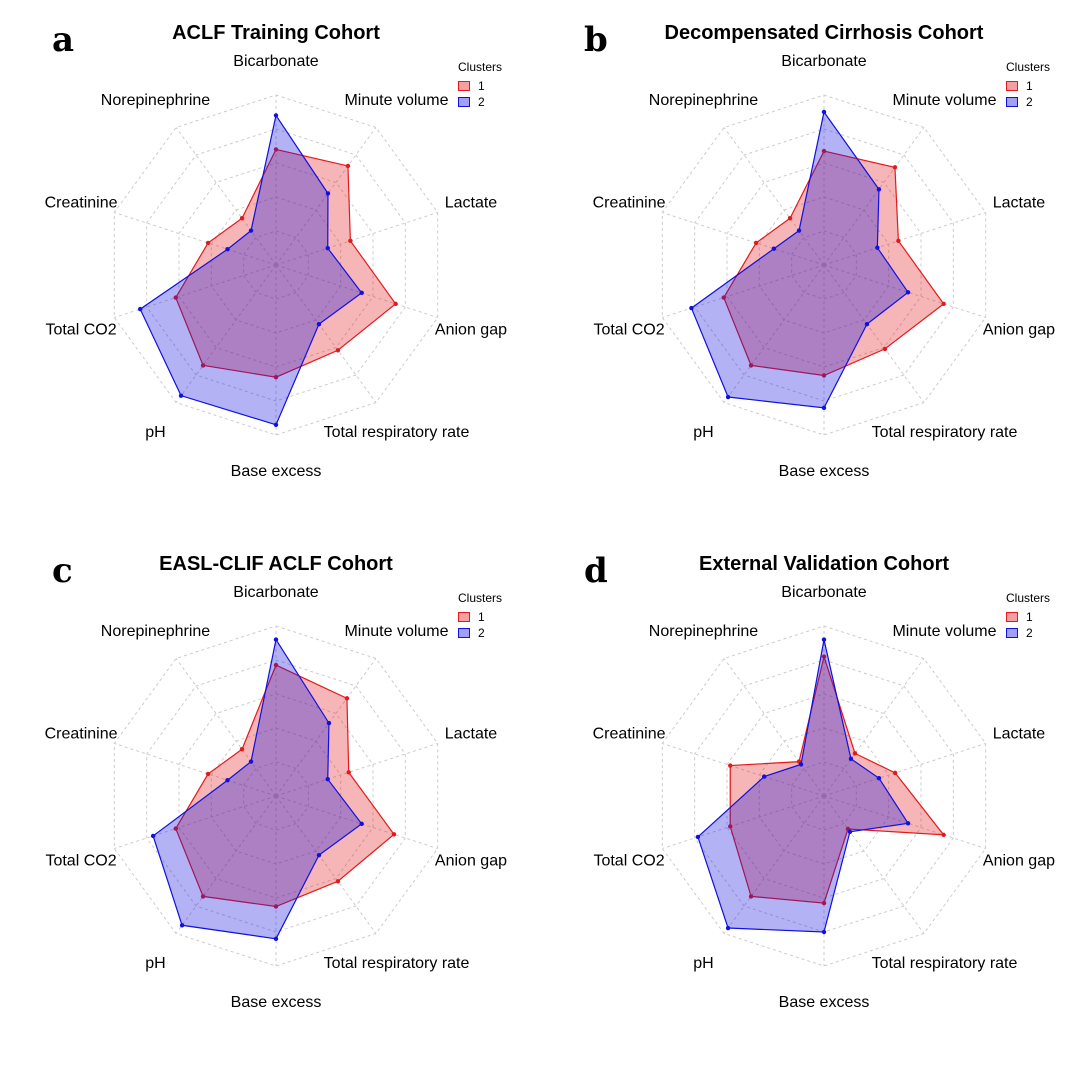 Image resolution: width=1079 pixels, height=1075 pixels. I want to click on panel-letter: b, so click(596, 40).